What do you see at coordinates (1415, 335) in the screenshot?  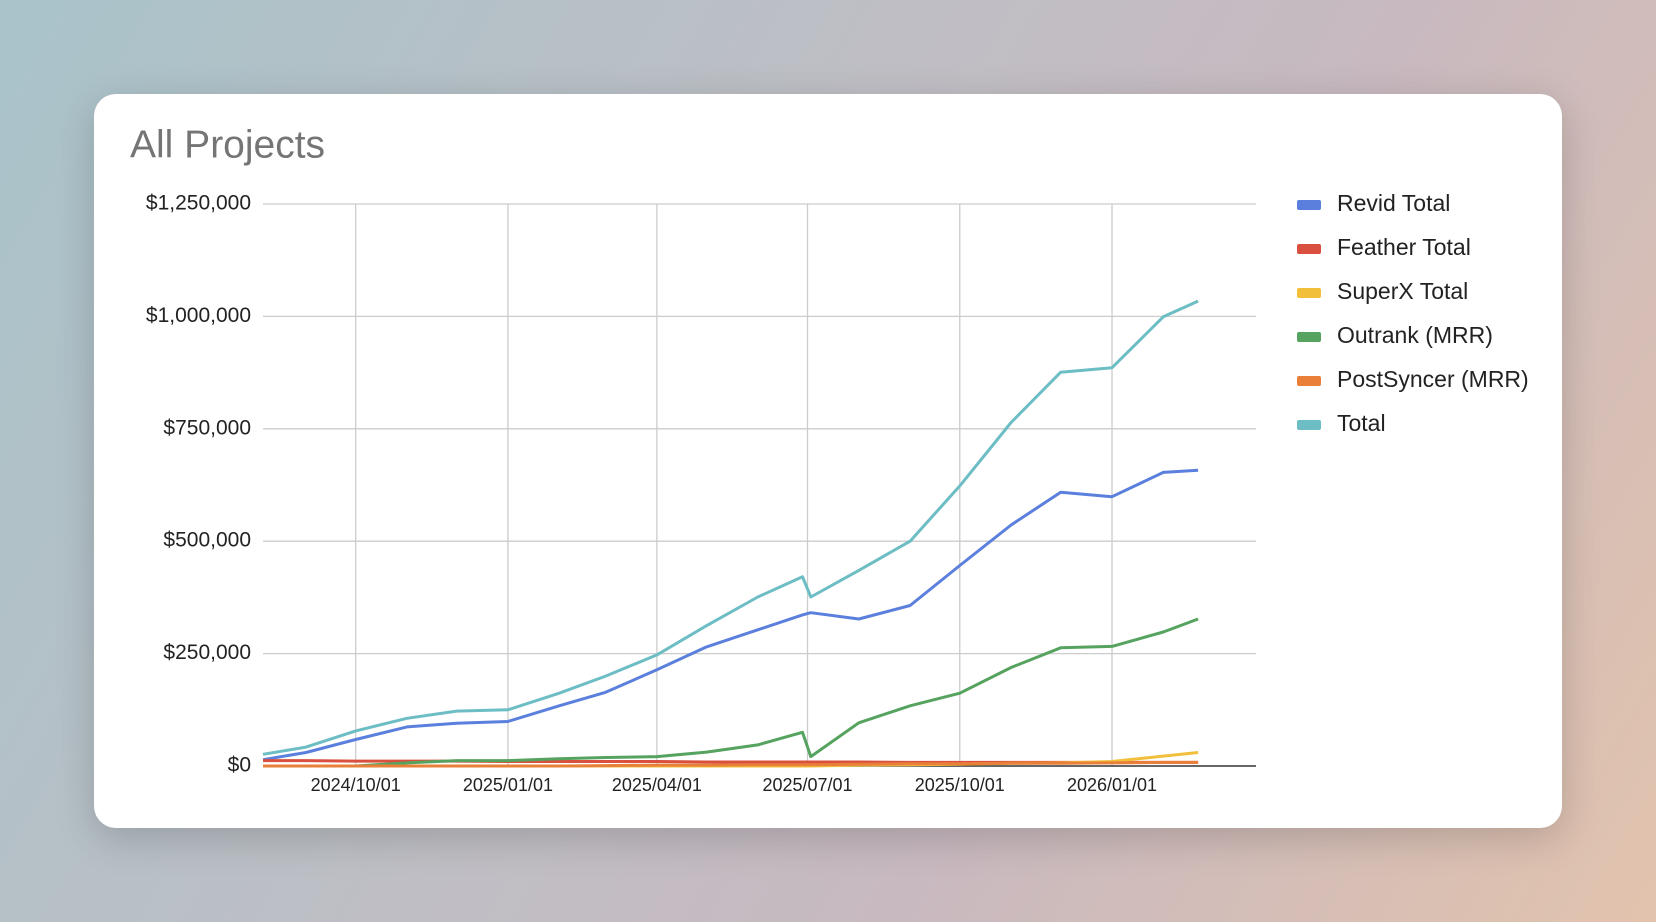 I see `legend-label: Outrank (MRR)` at bounding box center [1415, 335].